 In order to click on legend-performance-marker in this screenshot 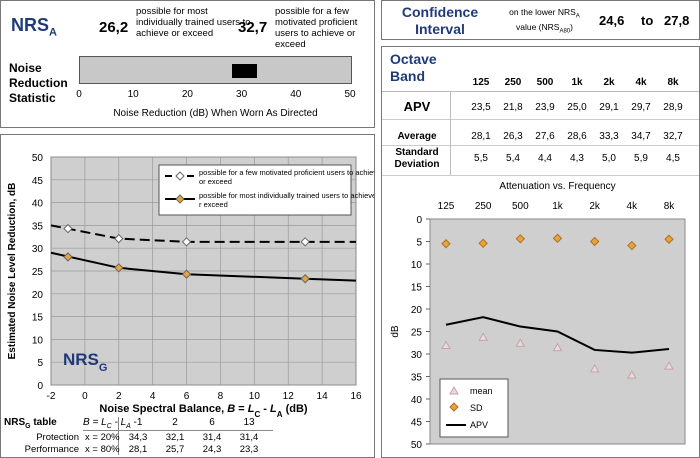, I will do `click(180, 199)`.